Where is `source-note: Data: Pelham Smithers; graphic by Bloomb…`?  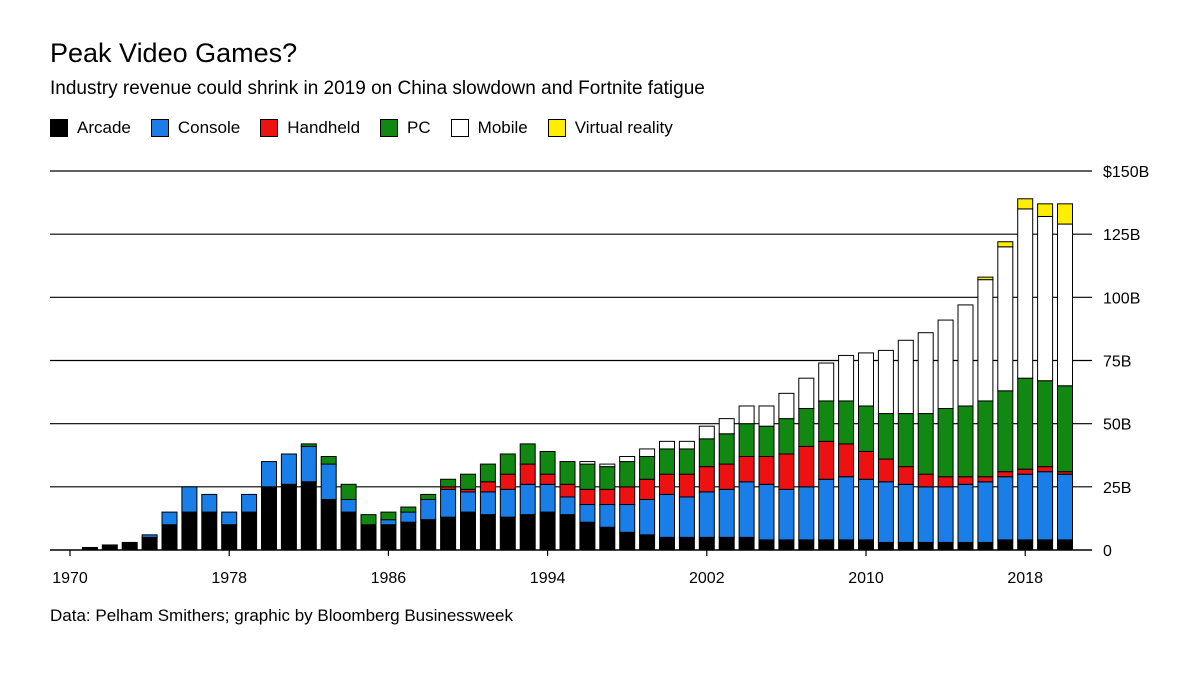
source-note: Data: Pelham Smithers; graphic by Bloomb… is located at coordinates (281, 615).